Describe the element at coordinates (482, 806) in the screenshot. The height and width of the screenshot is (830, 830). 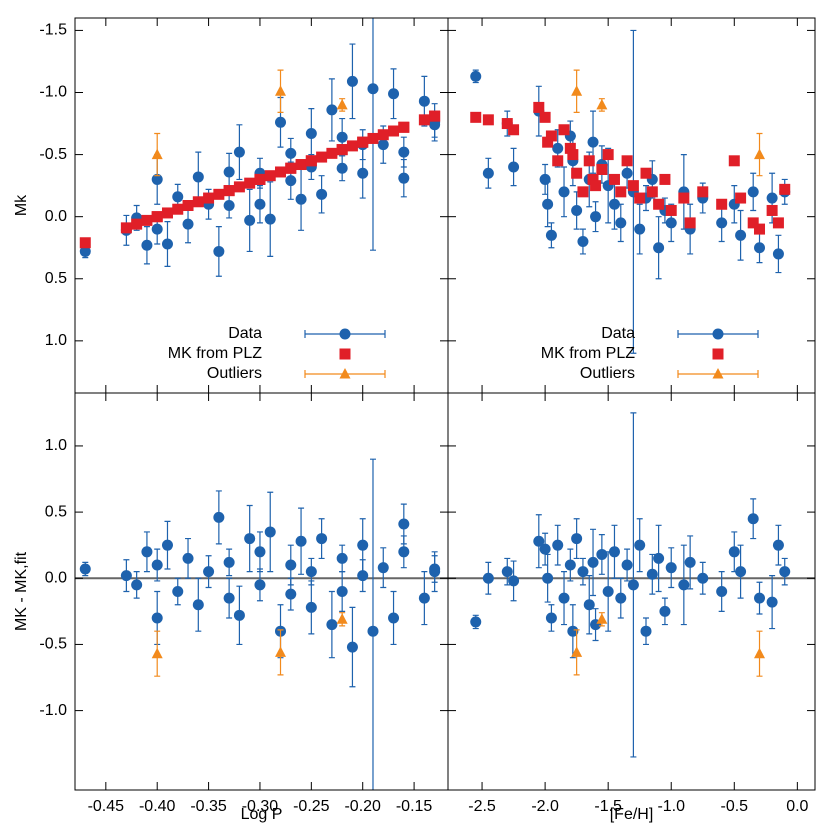
I see `x-tick-label: -2.5` at that location.